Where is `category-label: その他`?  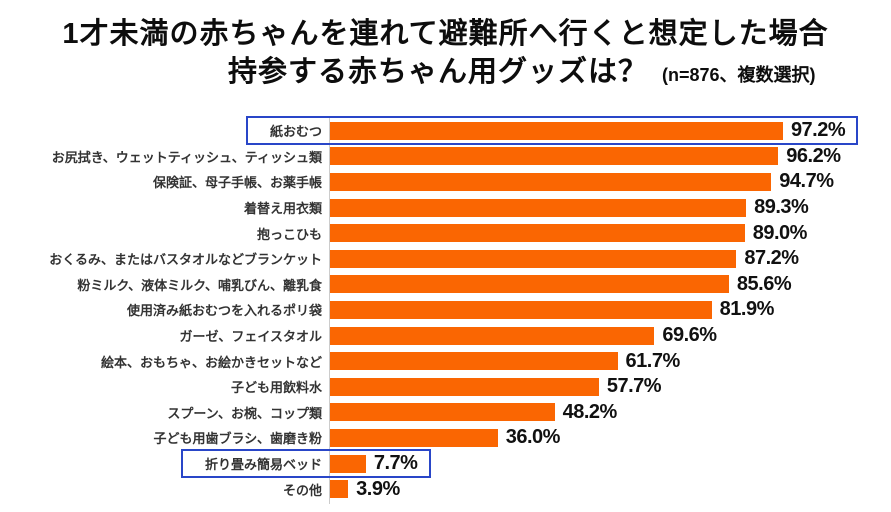
category-label: その他 is located at coordinates (302, 490).